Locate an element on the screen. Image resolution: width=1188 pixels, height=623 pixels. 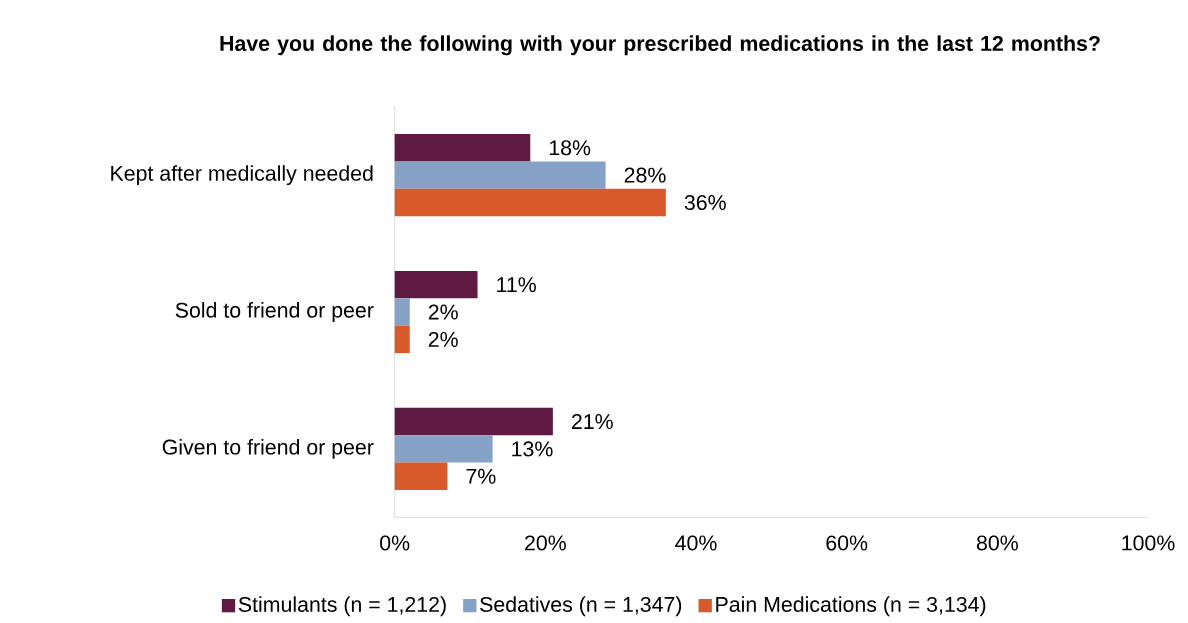
data-label: 11% is located at coordinates (516, 285).